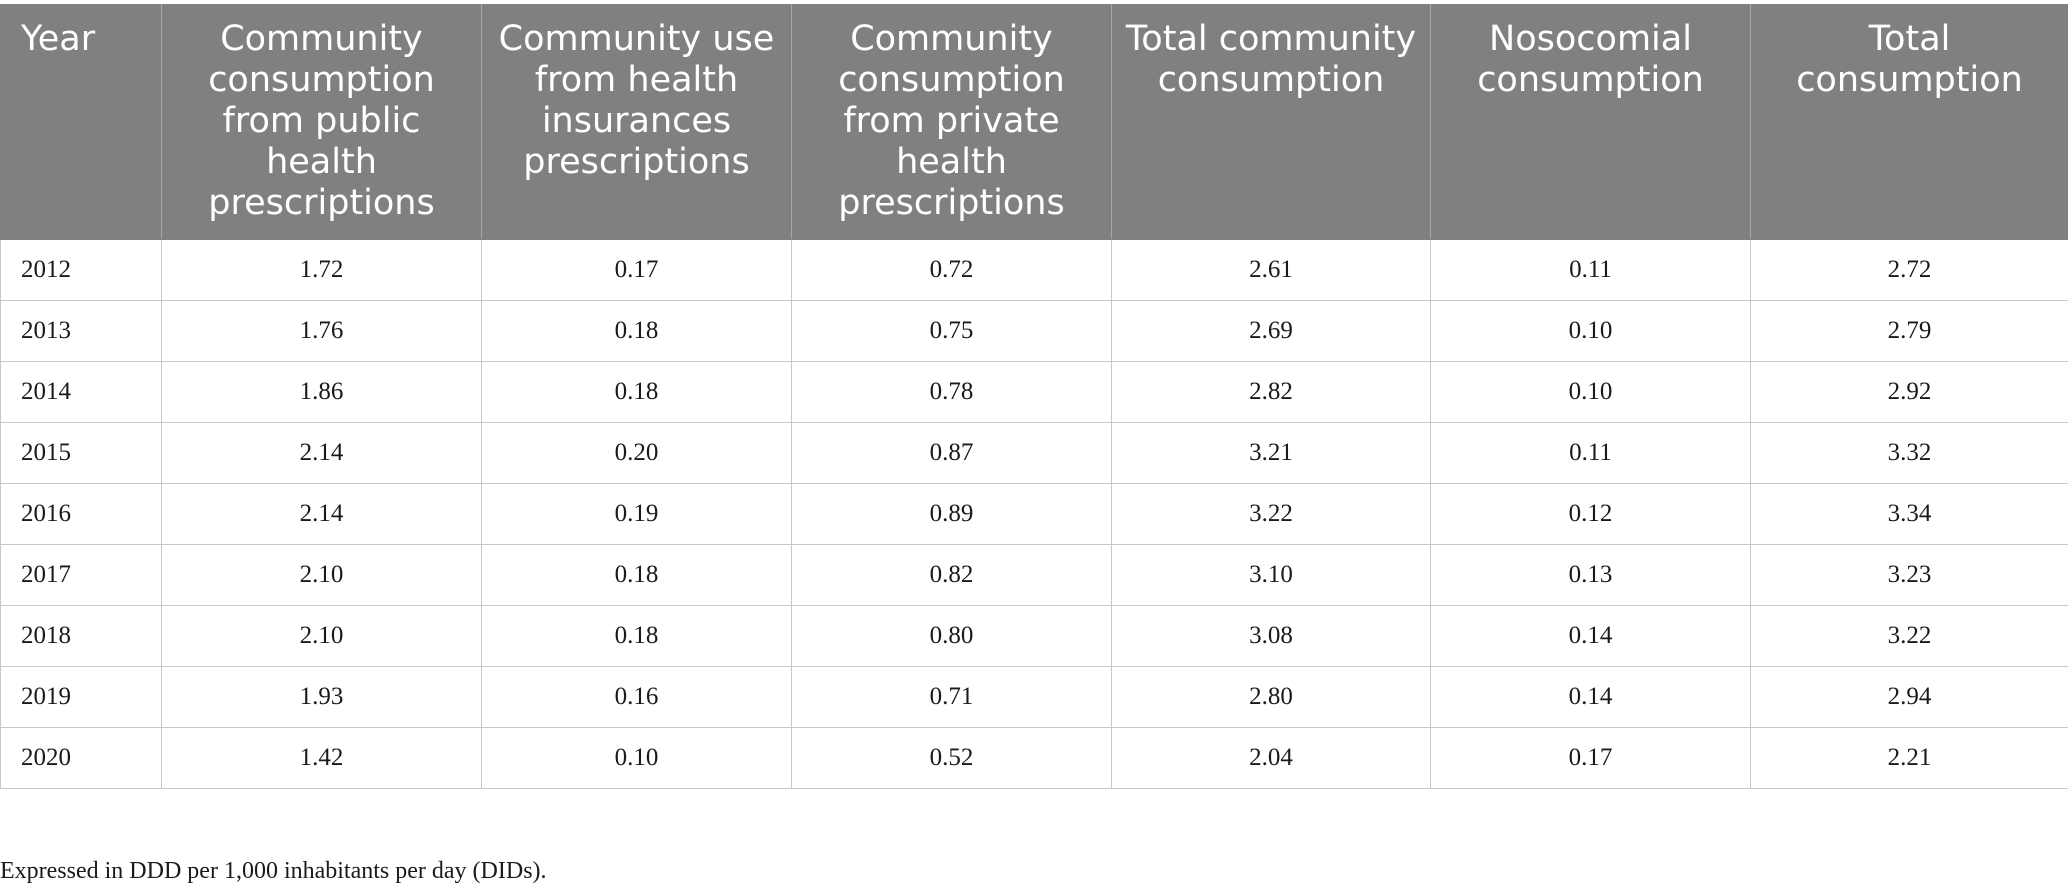 This screenshot has height=894, width=2068. What do you see at coordinates (951, 514) in the screenshot?
I see `cell-private-health: 0.89` at bounding box center [951, 514].